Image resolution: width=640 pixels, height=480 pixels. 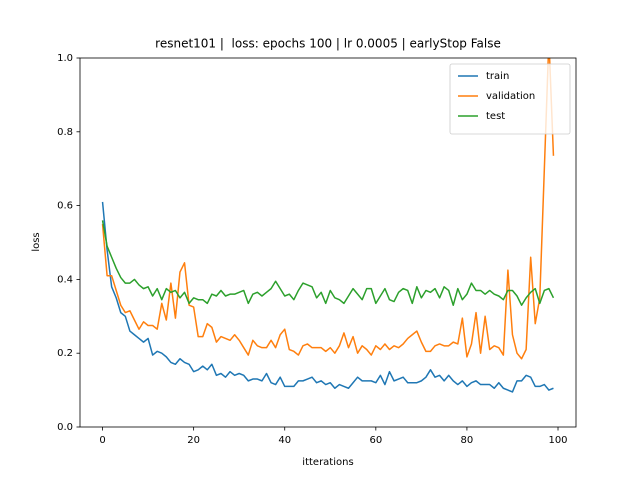 I want to click on legend-box, so click(x=510, y=99).